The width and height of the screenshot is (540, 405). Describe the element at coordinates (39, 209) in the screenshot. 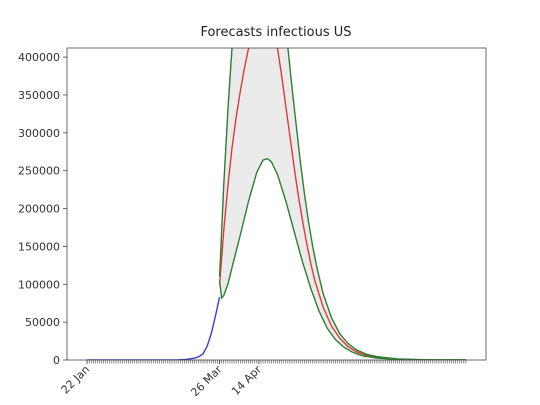

I see `y-tick-label: 200000` at that location.